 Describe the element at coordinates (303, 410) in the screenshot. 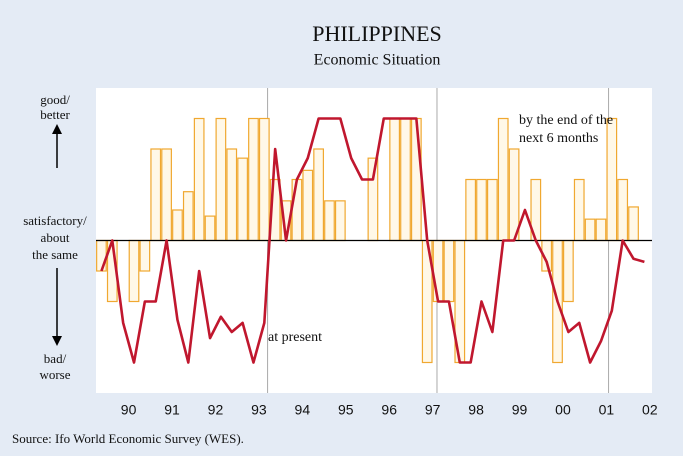

I see `x-tick-label: 94` at that location.